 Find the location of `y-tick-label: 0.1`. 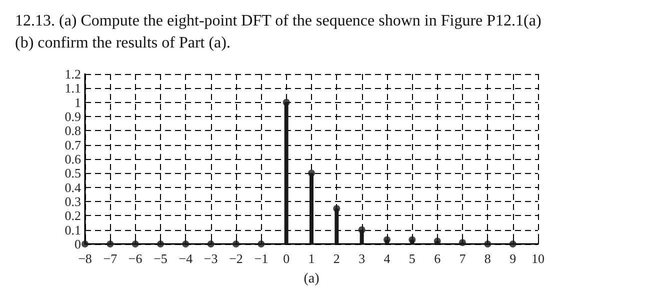

y-tick-label: 0.1 is located at coordinates (72, 230).